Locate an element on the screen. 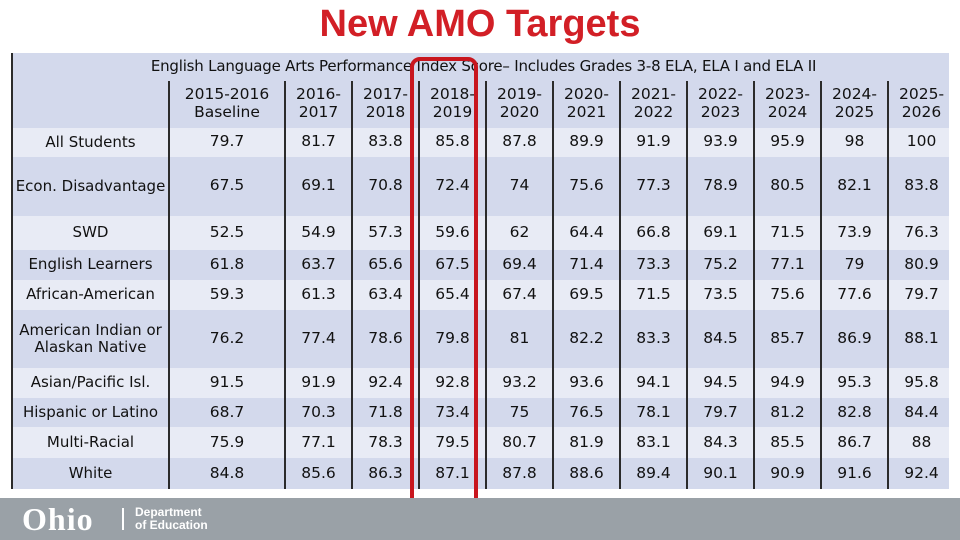 The height and width of the screenshot is (540, 960). value-cell: 77.1 is located at coordinates (787, 264).